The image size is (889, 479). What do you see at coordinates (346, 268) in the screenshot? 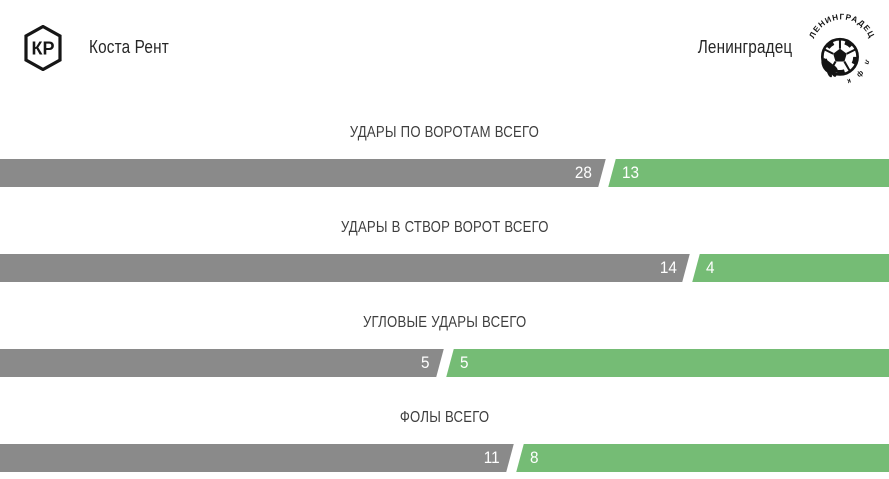
I see `home-bar-segment: 14` at bounding box center [346, 268].